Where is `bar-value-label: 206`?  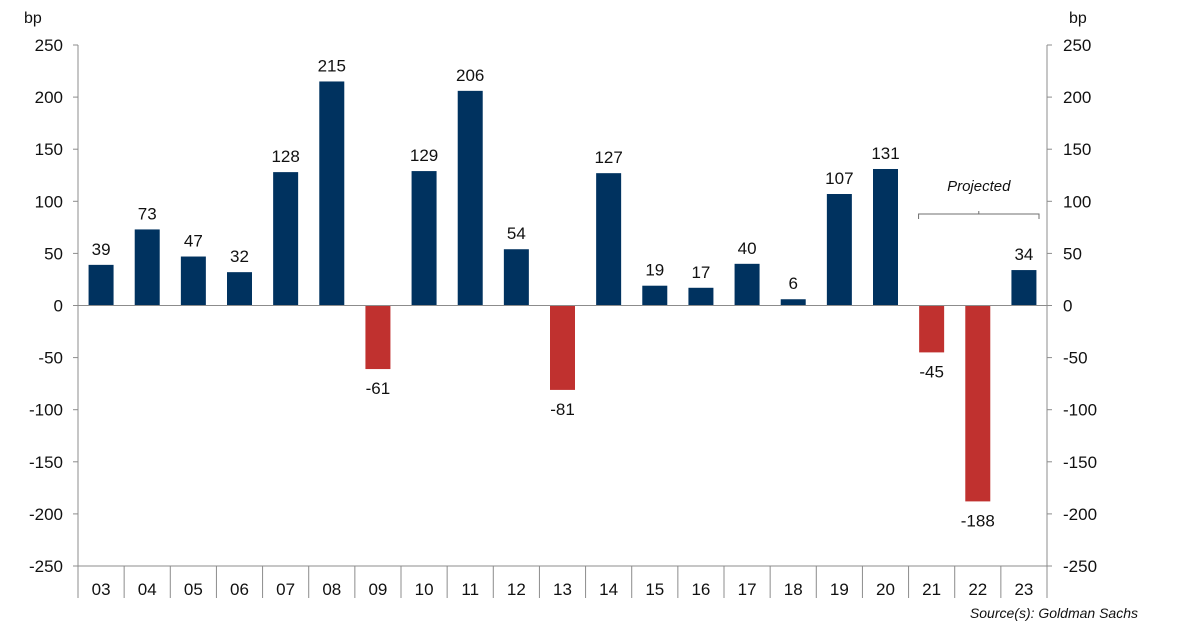
bar-value-label: 206 is located at coordinates (470, 75).